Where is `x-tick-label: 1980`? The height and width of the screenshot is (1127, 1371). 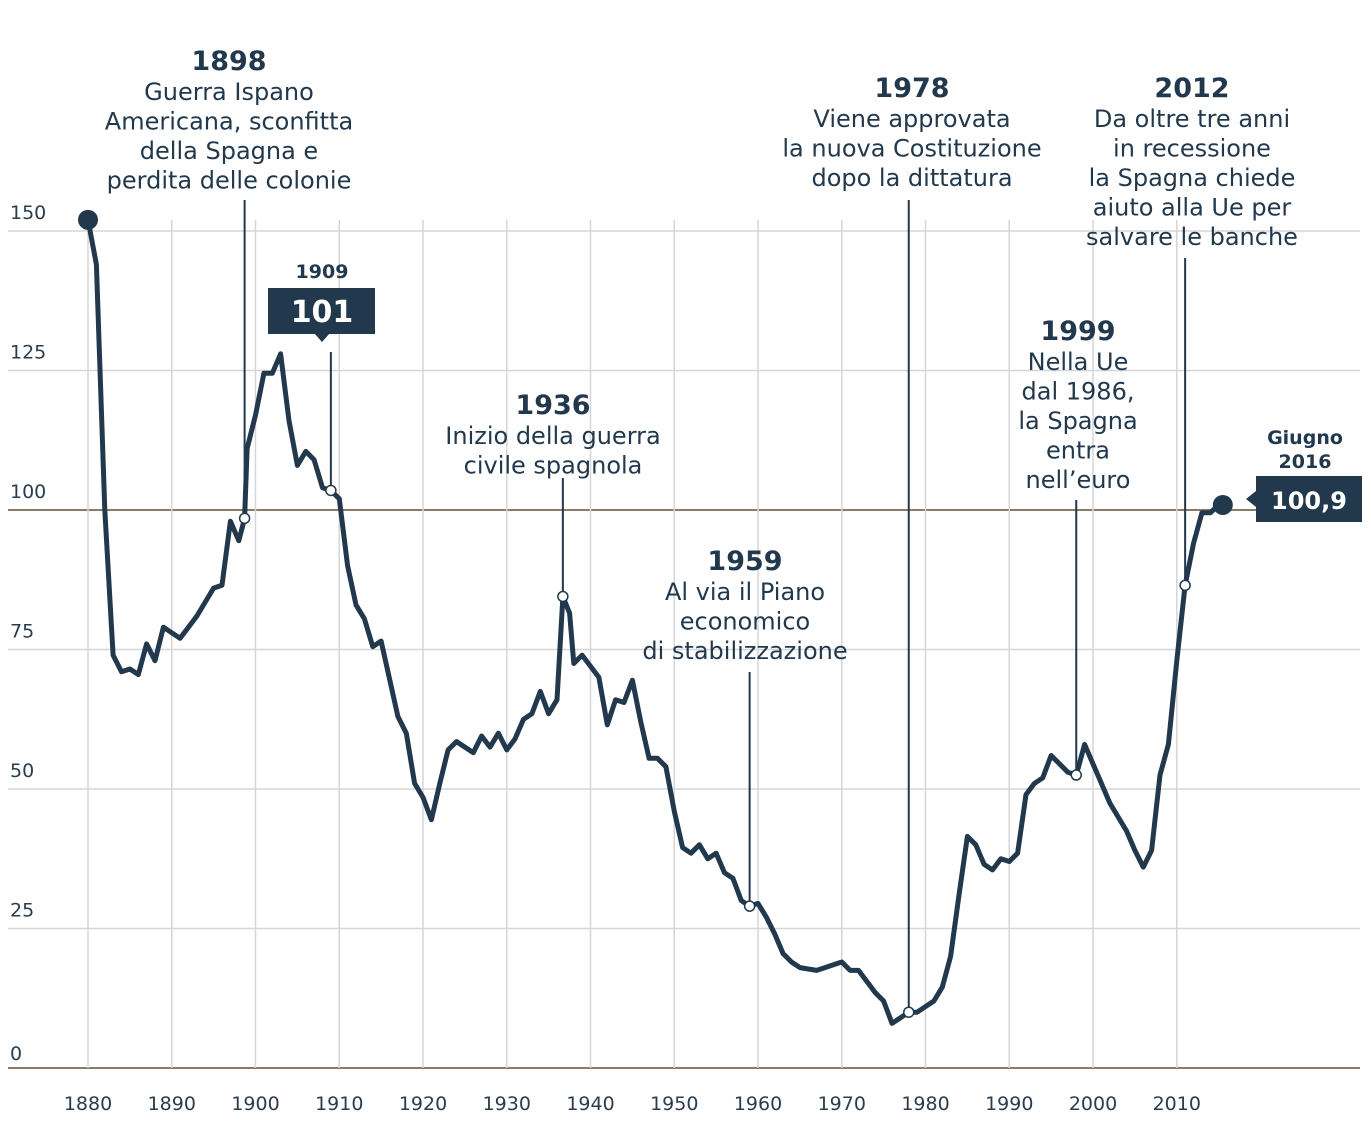 x-tick-label: 1980 is located at coordinates (925, 1104).